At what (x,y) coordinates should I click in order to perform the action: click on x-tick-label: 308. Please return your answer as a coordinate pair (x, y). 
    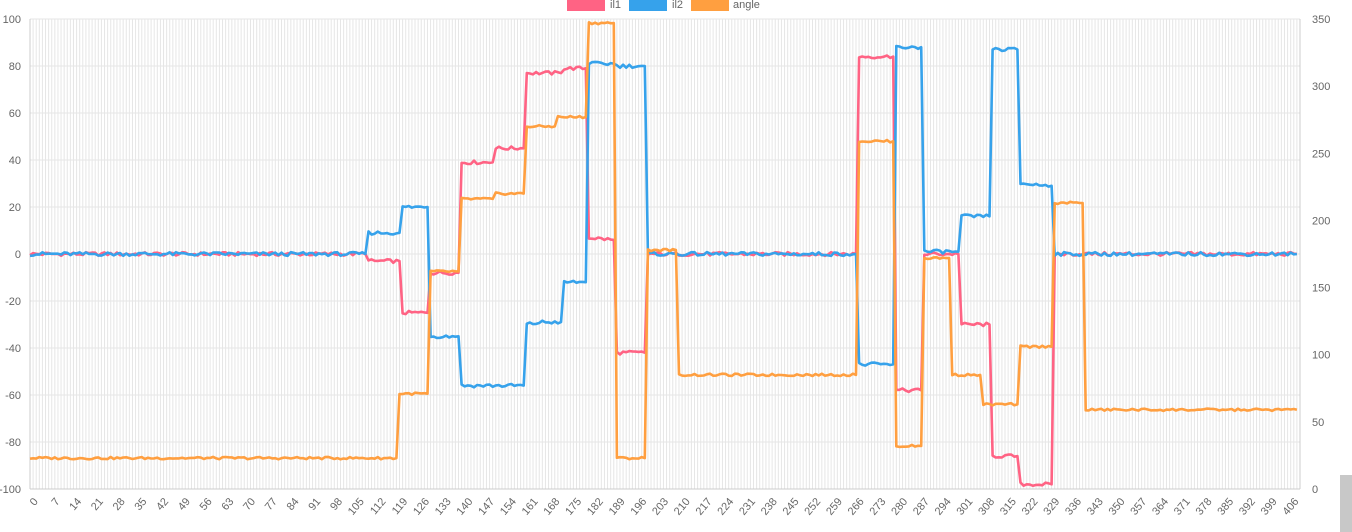
    Looking at the image, I should click on (986, 507).